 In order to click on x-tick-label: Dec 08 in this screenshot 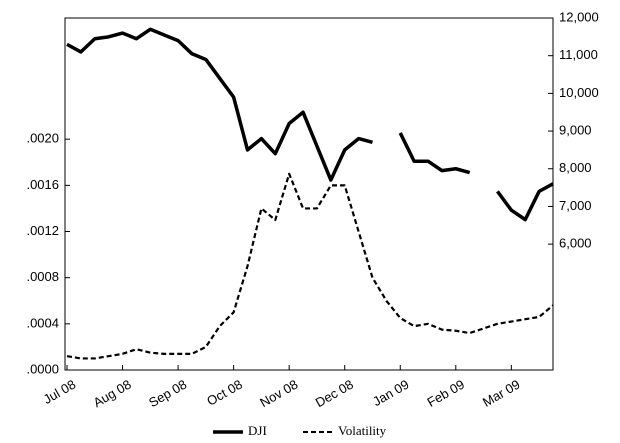, I will do `click(334, 394)`.